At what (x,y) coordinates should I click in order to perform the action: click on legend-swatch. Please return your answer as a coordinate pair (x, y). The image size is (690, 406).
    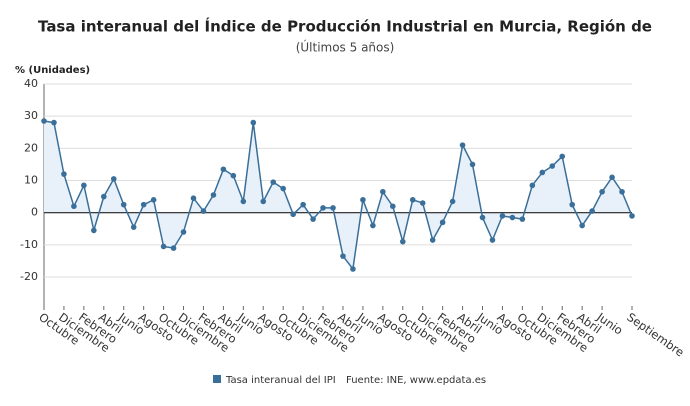
    Looking at the image, I should click on (217, 379).